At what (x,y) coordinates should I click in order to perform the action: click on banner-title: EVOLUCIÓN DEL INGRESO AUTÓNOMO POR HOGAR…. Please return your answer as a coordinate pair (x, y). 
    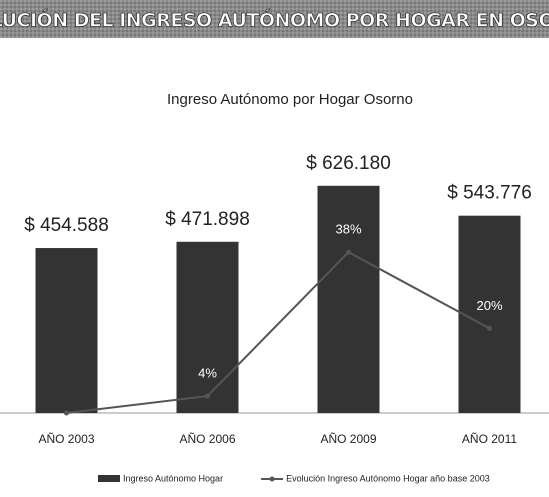
    Looking at the image, I should click on (274, 20).